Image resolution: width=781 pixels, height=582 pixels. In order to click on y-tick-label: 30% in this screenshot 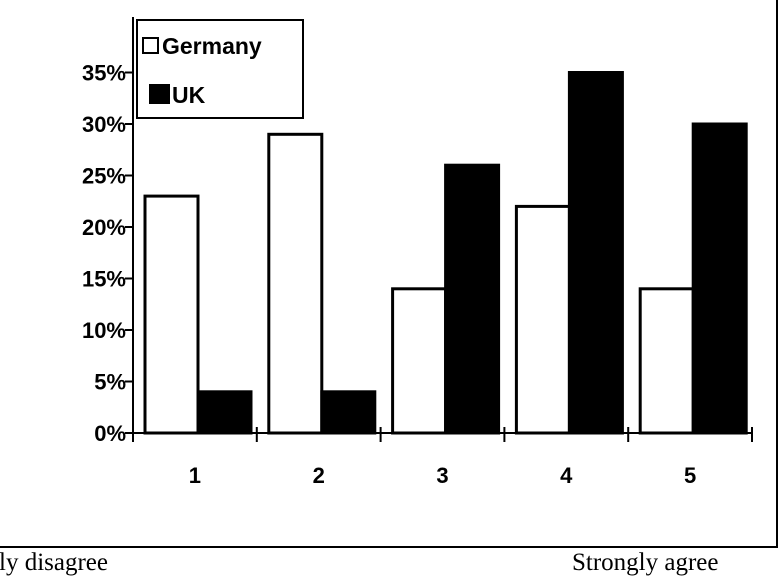, I will do `click(104, 124)`.